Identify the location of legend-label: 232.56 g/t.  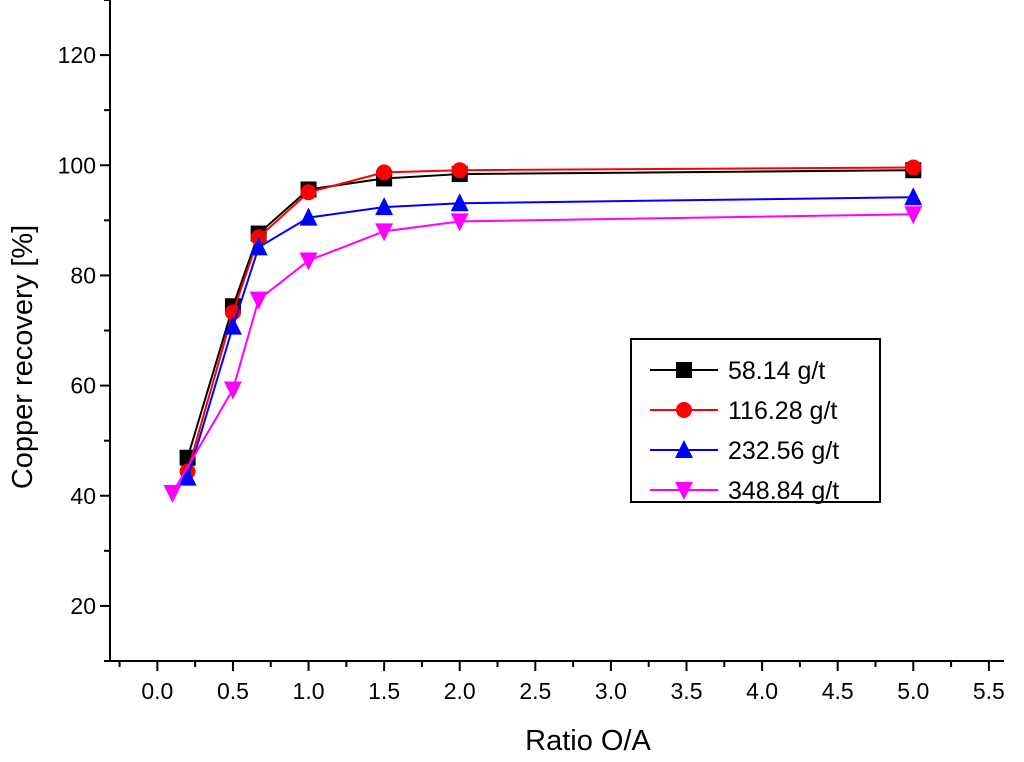
(783, 451).